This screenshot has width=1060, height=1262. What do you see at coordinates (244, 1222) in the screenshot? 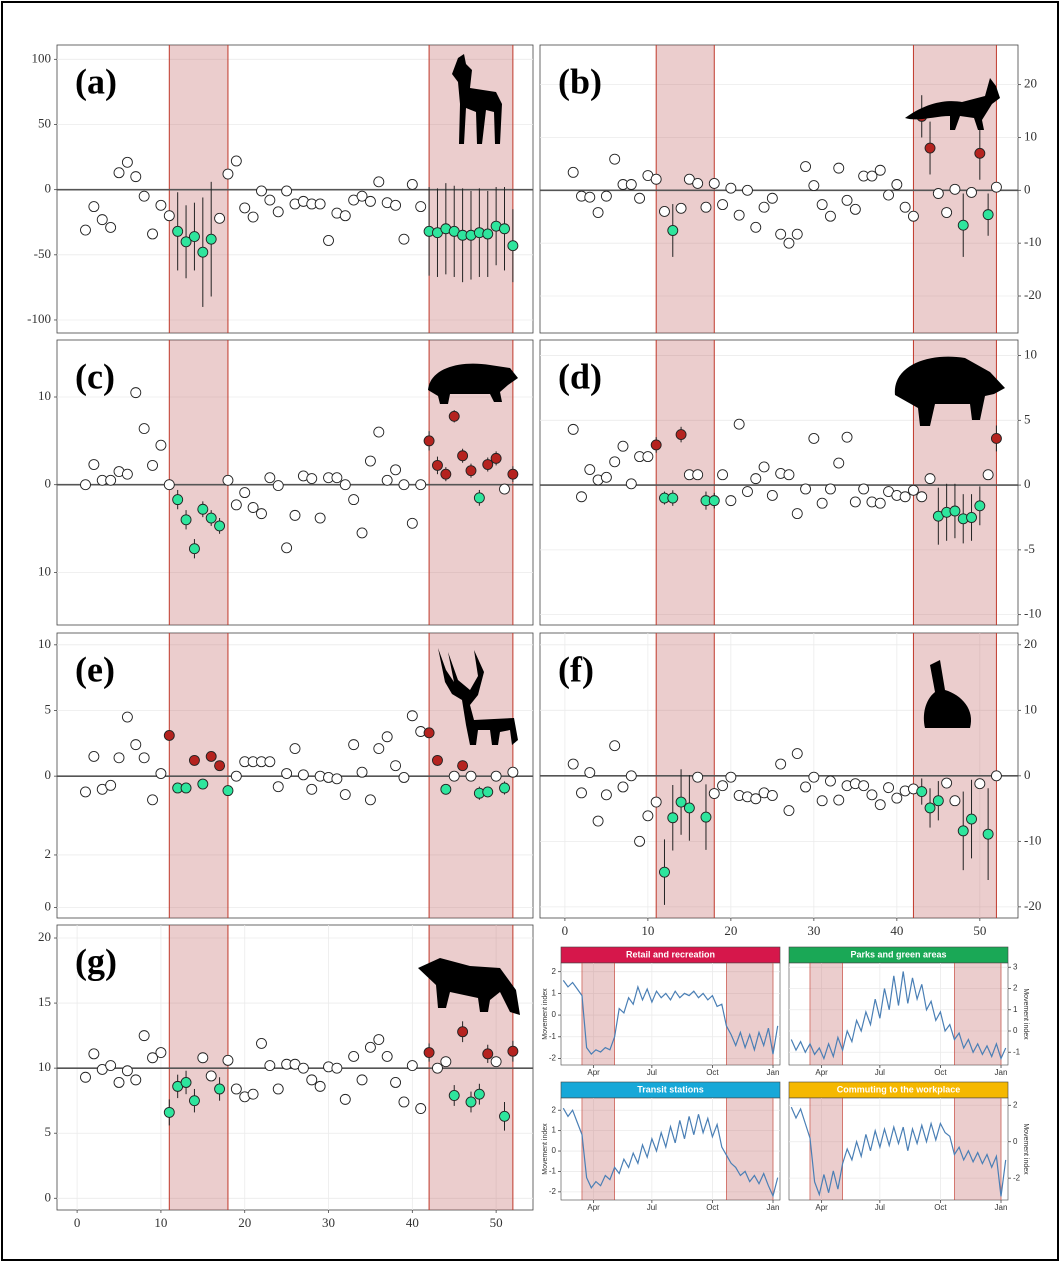
I see `x-tick-label: 20` at bounding box center [244, 1222].